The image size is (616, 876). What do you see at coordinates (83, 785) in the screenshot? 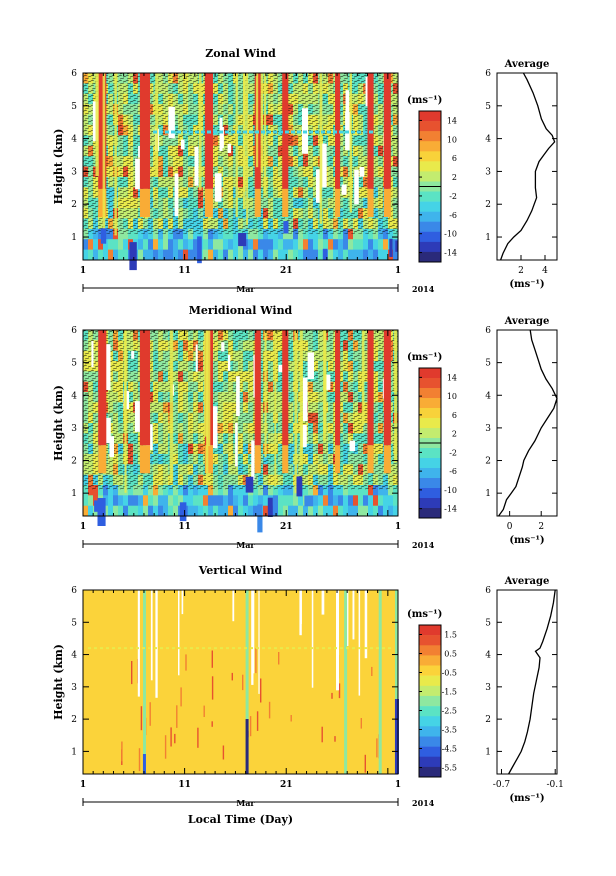
I see `x-tick-label: 1` at bounding box center [83, 785].